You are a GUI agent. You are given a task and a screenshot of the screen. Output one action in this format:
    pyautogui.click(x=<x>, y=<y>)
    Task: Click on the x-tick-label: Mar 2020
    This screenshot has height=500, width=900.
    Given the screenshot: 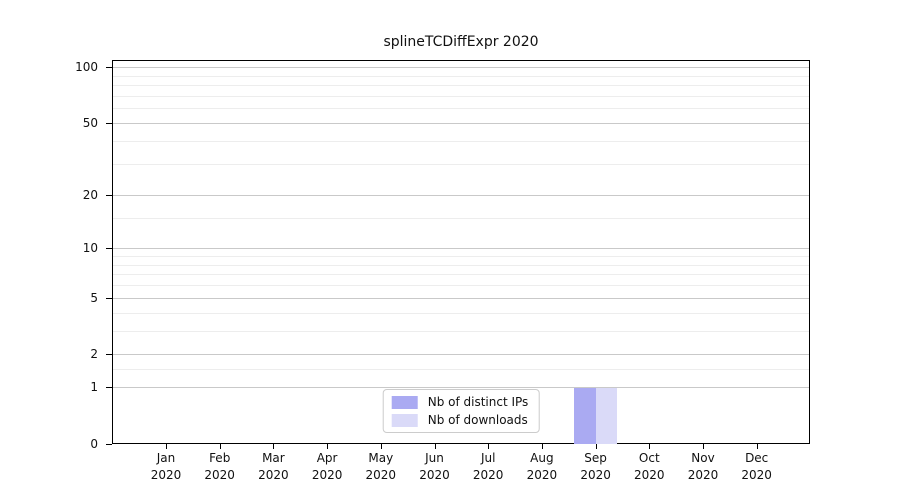 What is the action you would take?
    pyautogui.click(x=273, y=466)
    